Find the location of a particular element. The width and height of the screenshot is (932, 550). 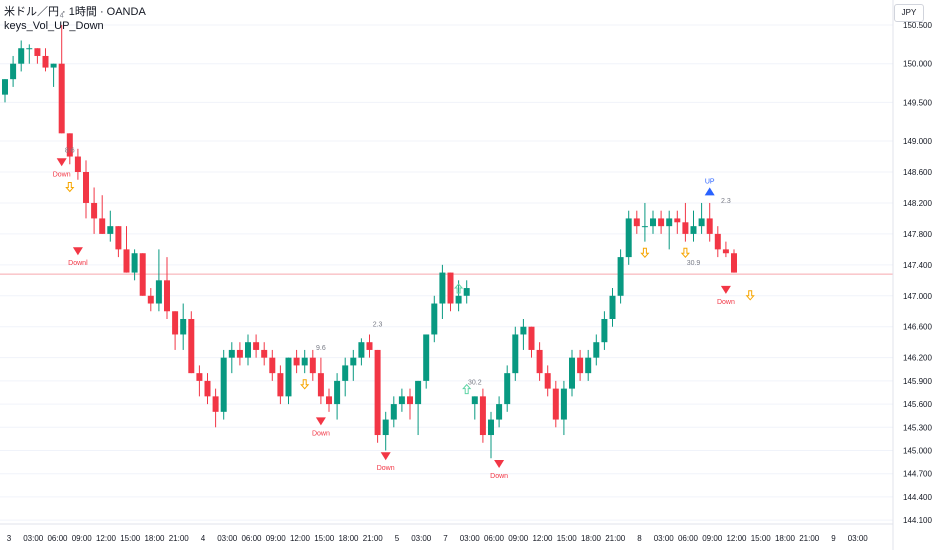

x-tick-label: 18:00 is located at coordinates (591, 538).